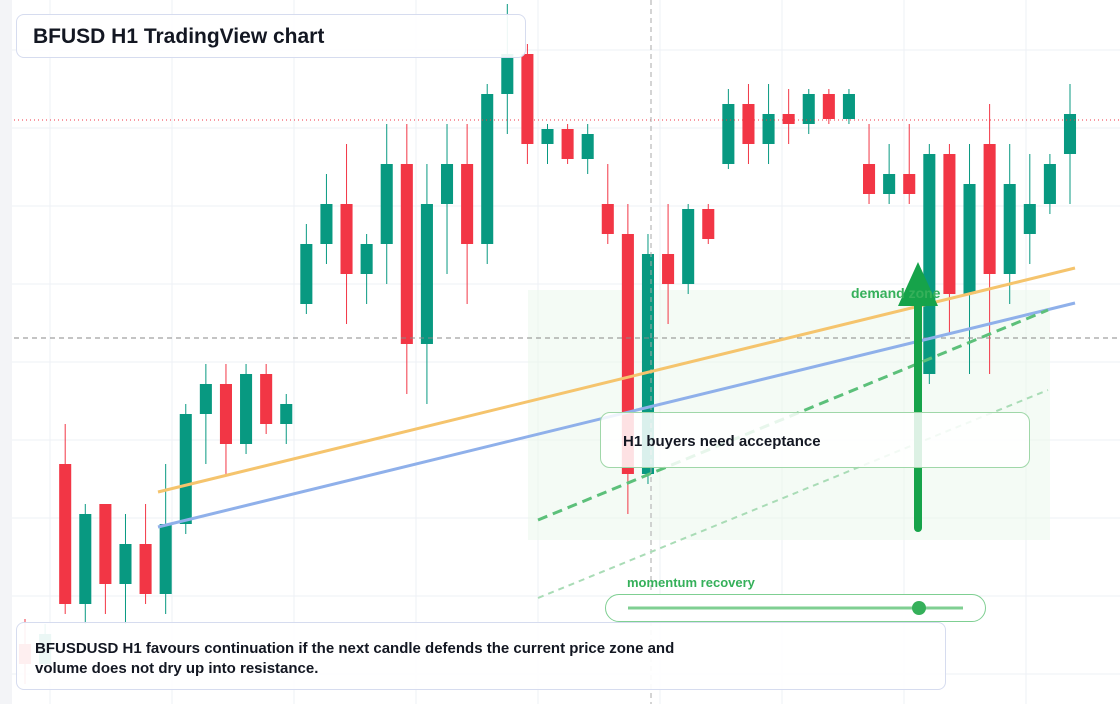 The width and height of the screenshot is (1120, 704). I want to click on slider-track, so click(795, 608).